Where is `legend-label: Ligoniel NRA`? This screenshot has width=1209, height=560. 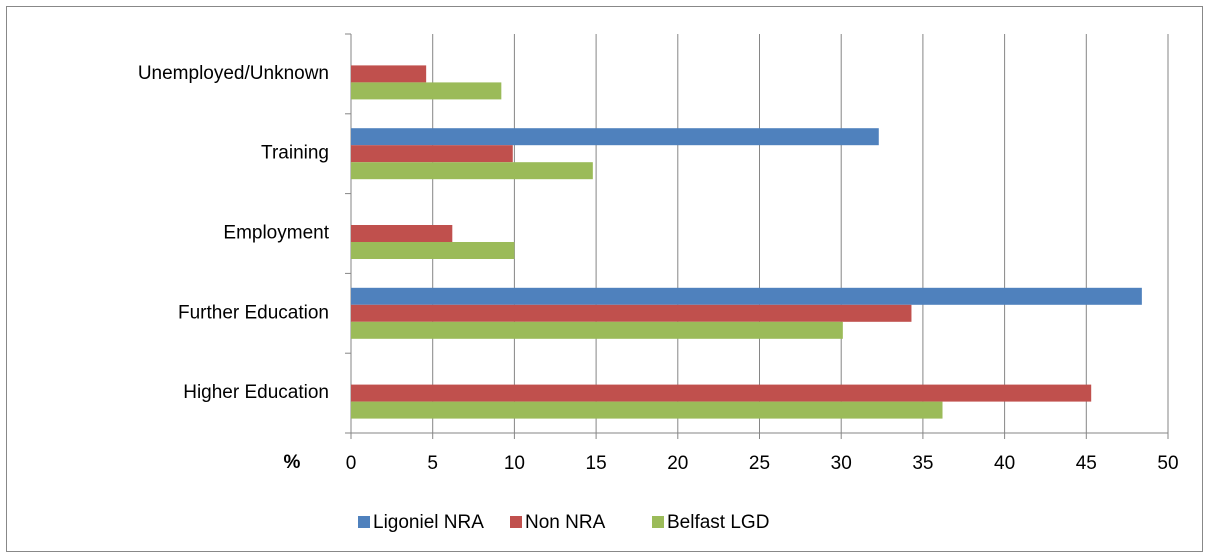
legend-label: Ligoniel NRA is located at coordinates (428, 522).